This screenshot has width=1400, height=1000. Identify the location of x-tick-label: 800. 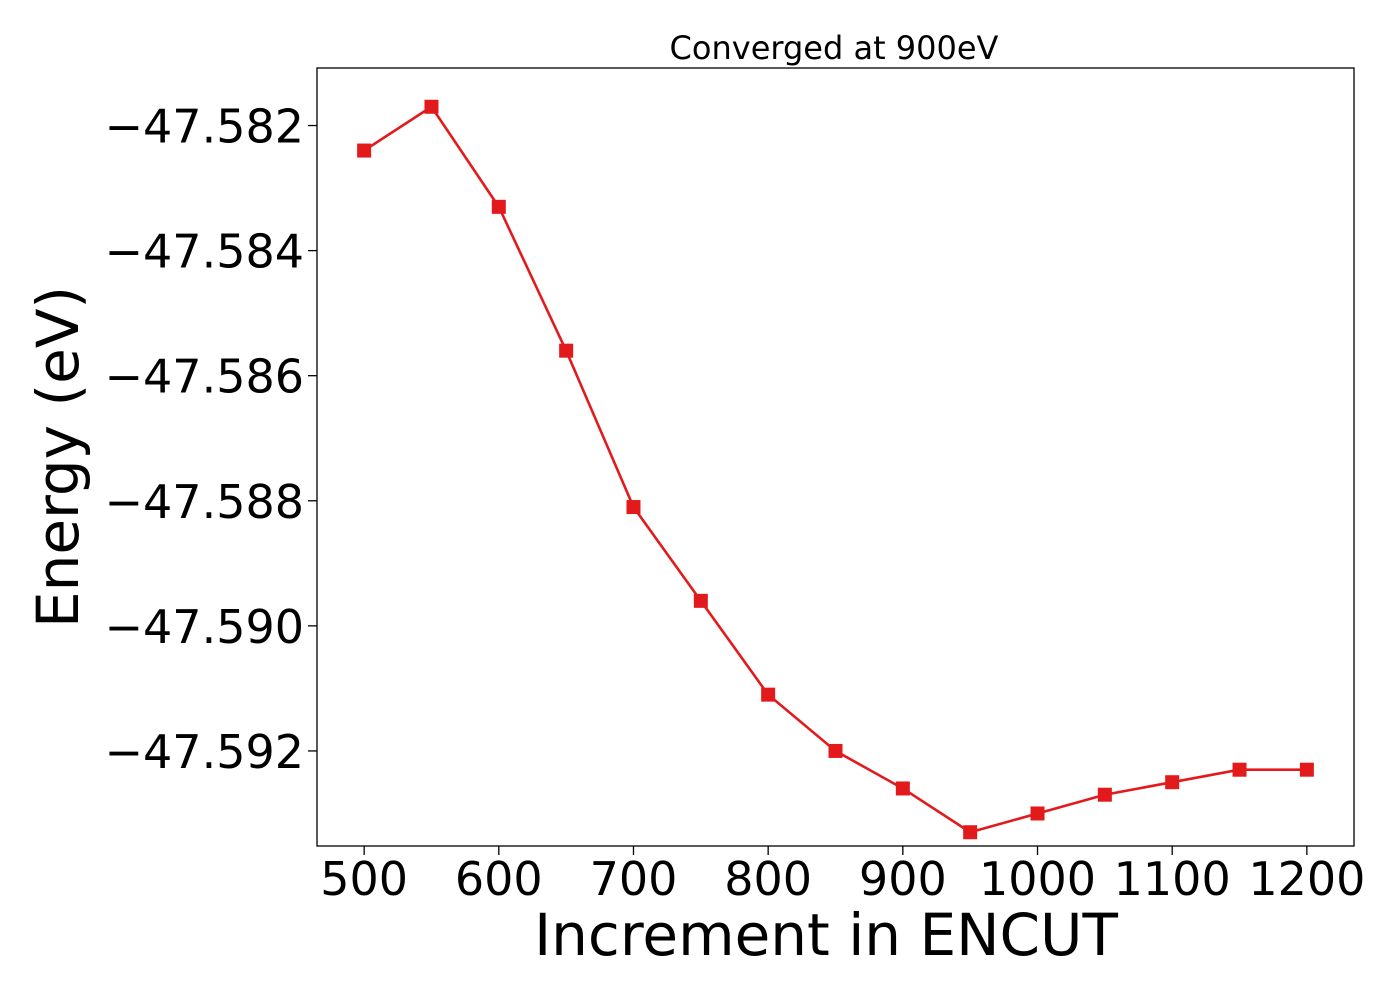
(768, 879).